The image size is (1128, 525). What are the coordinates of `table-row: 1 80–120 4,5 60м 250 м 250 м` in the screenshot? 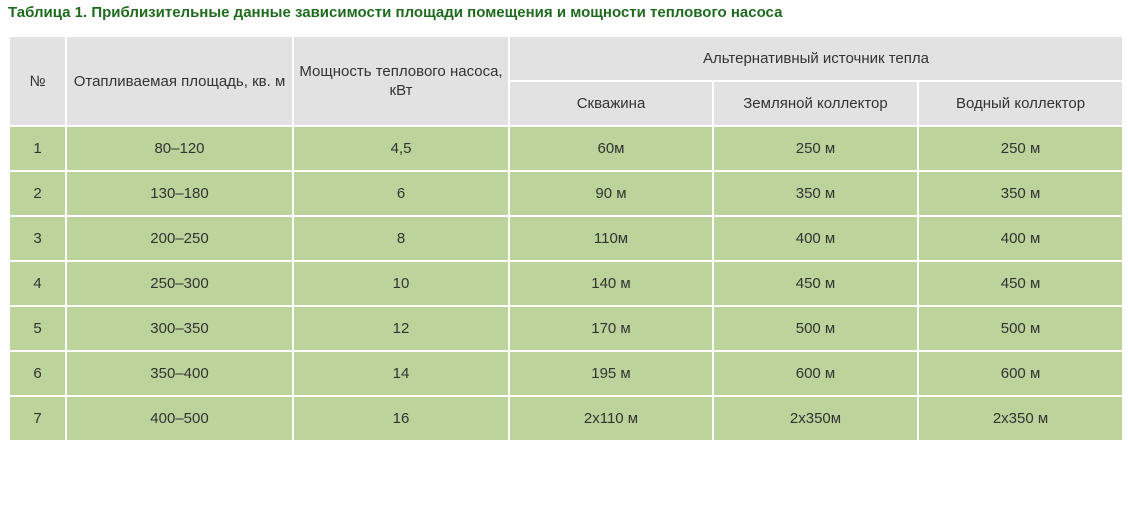 It's located at (566, 148).